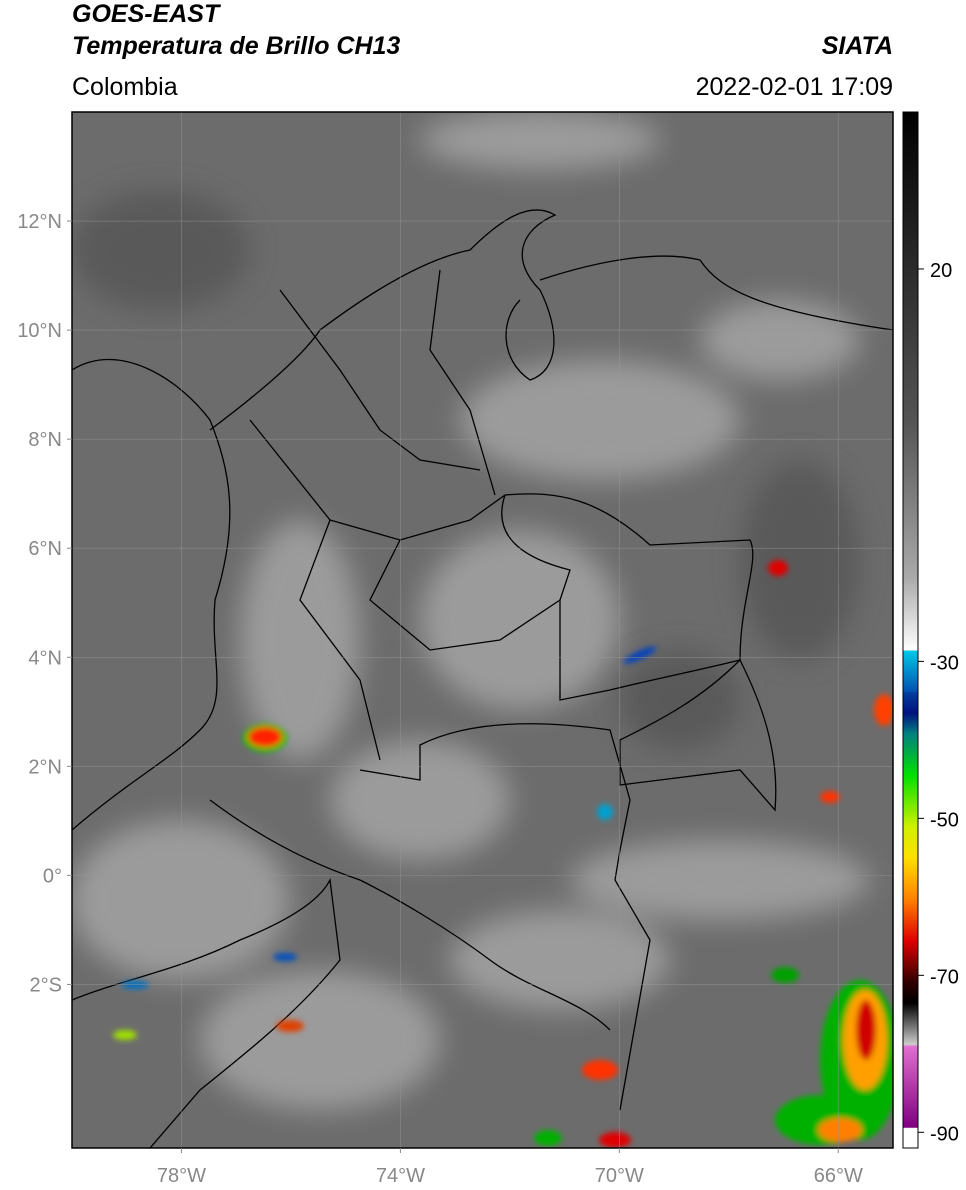 The height and width of the screenshot is (1190, 966). What do you see at coordinates (619, 1176) in the screenshot?
I see `x-tick-label: 70°W` at bounding box center [619, 1176].